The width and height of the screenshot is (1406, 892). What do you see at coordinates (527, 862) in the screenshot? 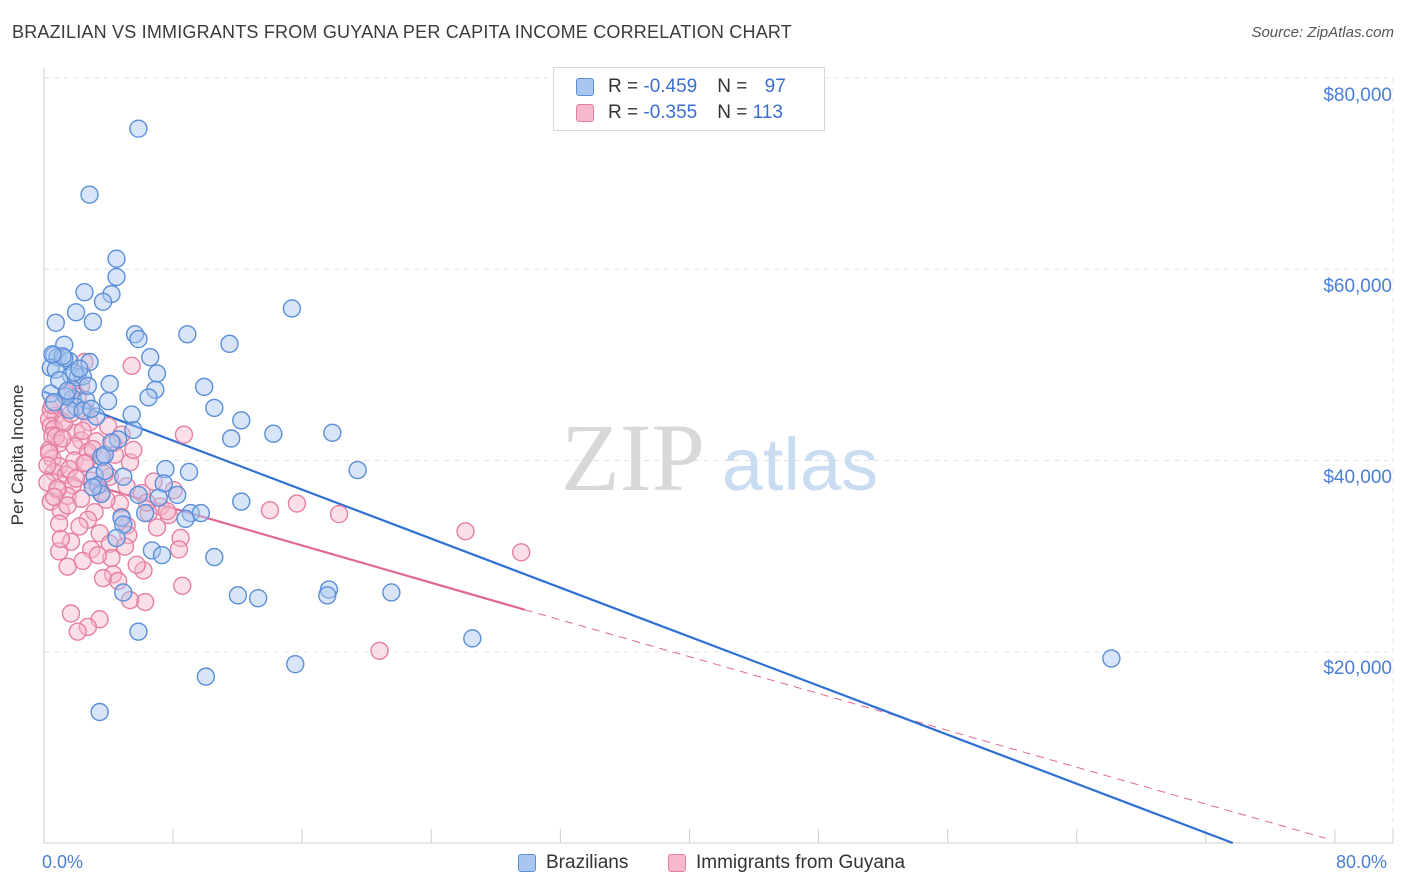
I see `bottom-legend-swatch-blue` at bounding box center [527, 862].